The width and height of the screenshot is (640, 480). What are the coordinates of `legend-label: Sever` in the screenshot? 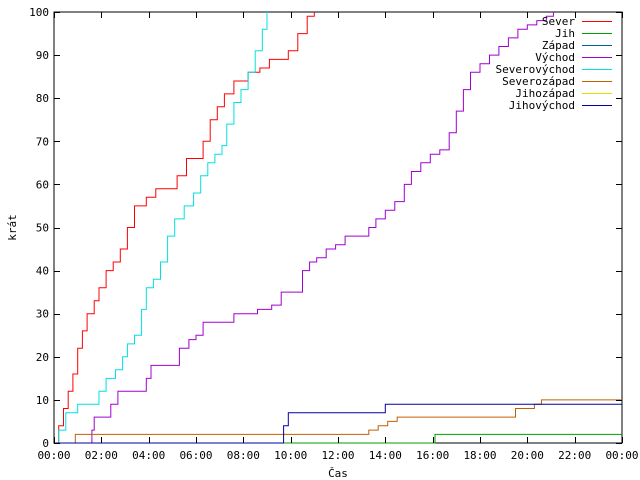 It's located at (558, 21).